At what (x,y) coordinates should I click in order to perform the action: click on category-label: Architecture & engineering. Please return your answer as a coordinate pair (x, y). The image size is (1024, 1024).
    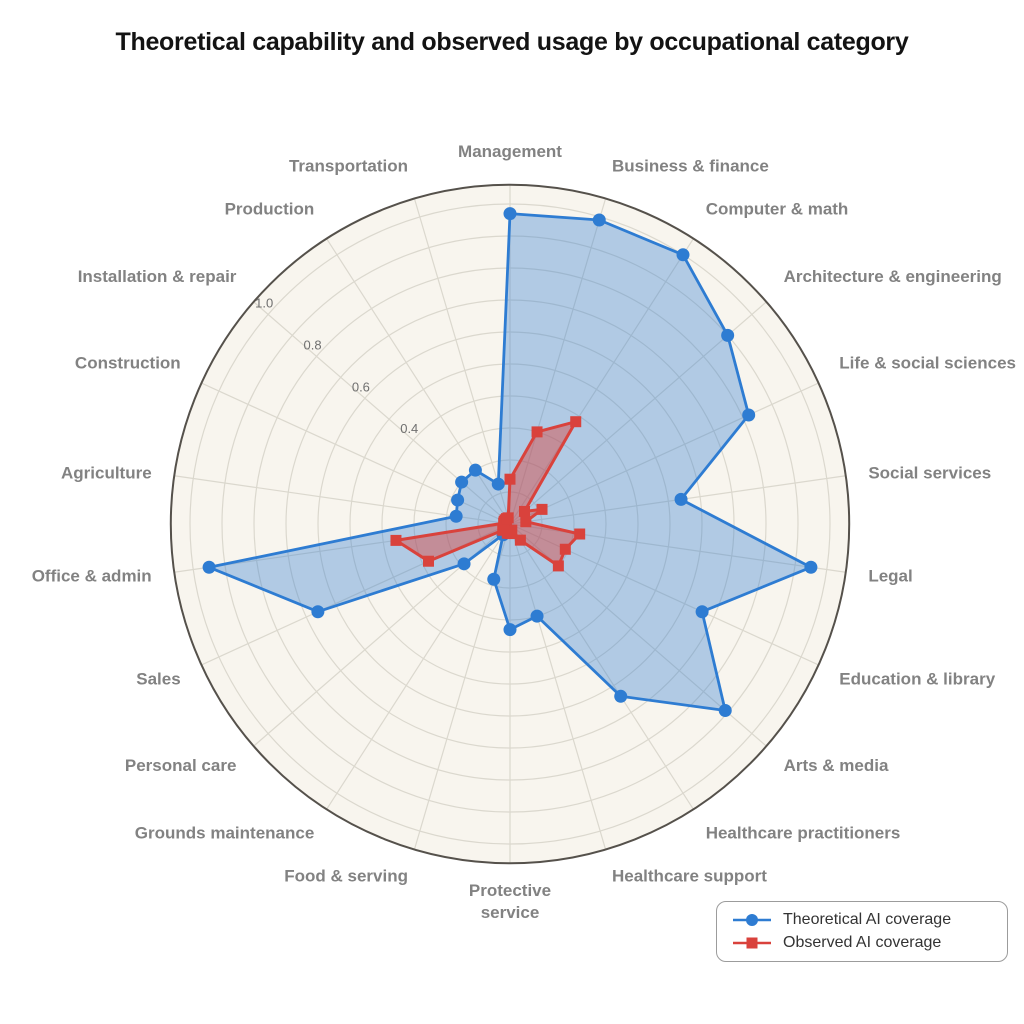
    Looking at the image, I should click on (893, 276).